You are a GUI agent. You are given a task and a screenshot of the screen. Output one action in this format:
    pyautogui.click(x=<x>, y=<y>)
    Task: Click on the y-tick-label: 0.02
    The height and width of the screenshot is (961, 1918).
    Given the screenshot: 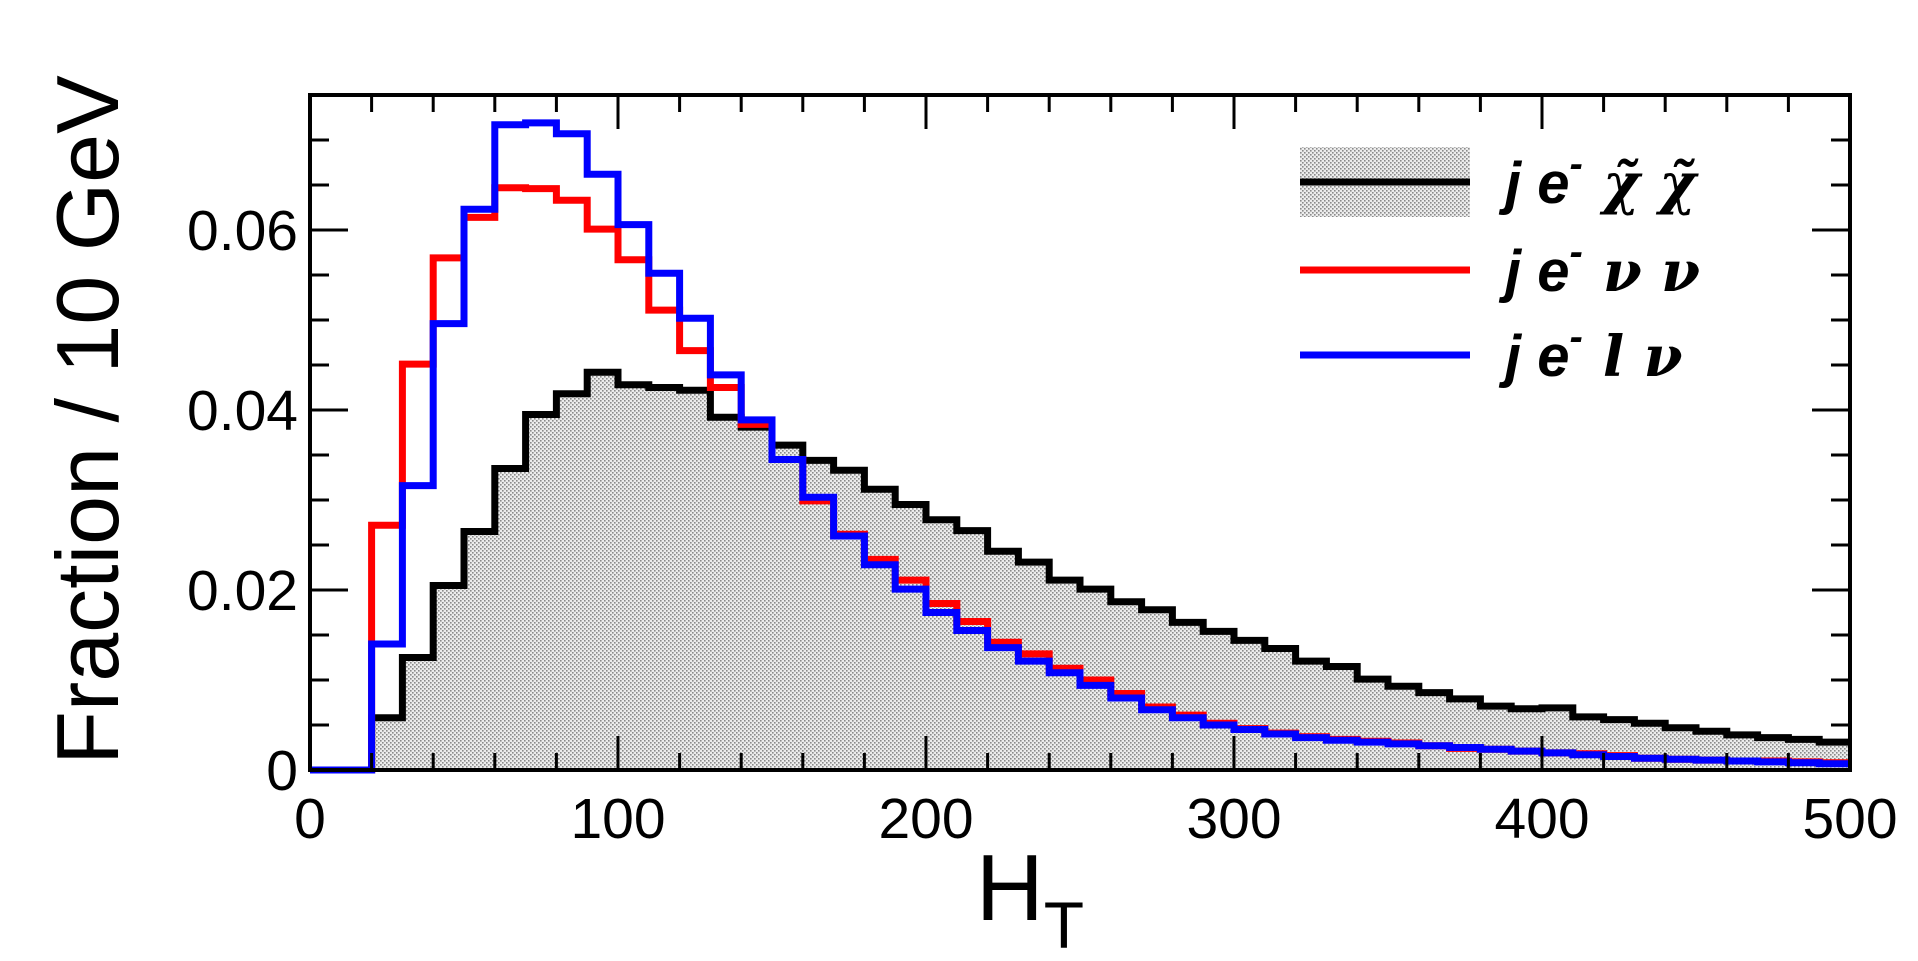 What is the action you would take?
    pyautogui.click(x=242, y=591)
    